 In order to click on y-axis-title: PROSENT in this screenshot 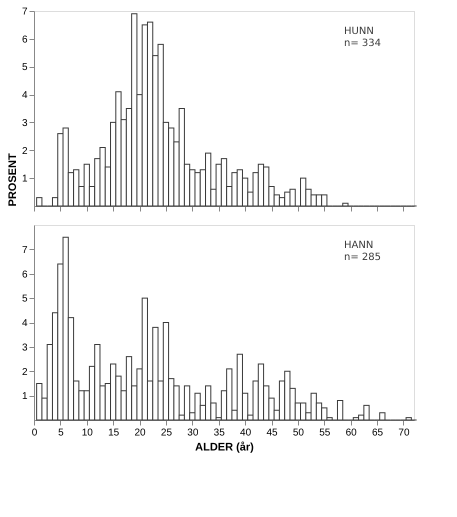, I will do `click(12, 179)`.